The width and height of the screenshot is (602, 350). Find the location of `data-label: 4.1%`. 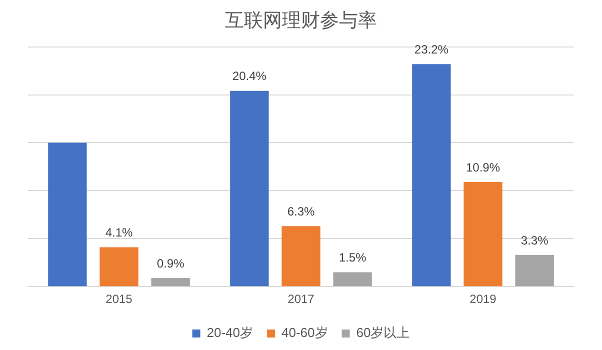

data-label: 4.1% is located at coordinates (119, 233).